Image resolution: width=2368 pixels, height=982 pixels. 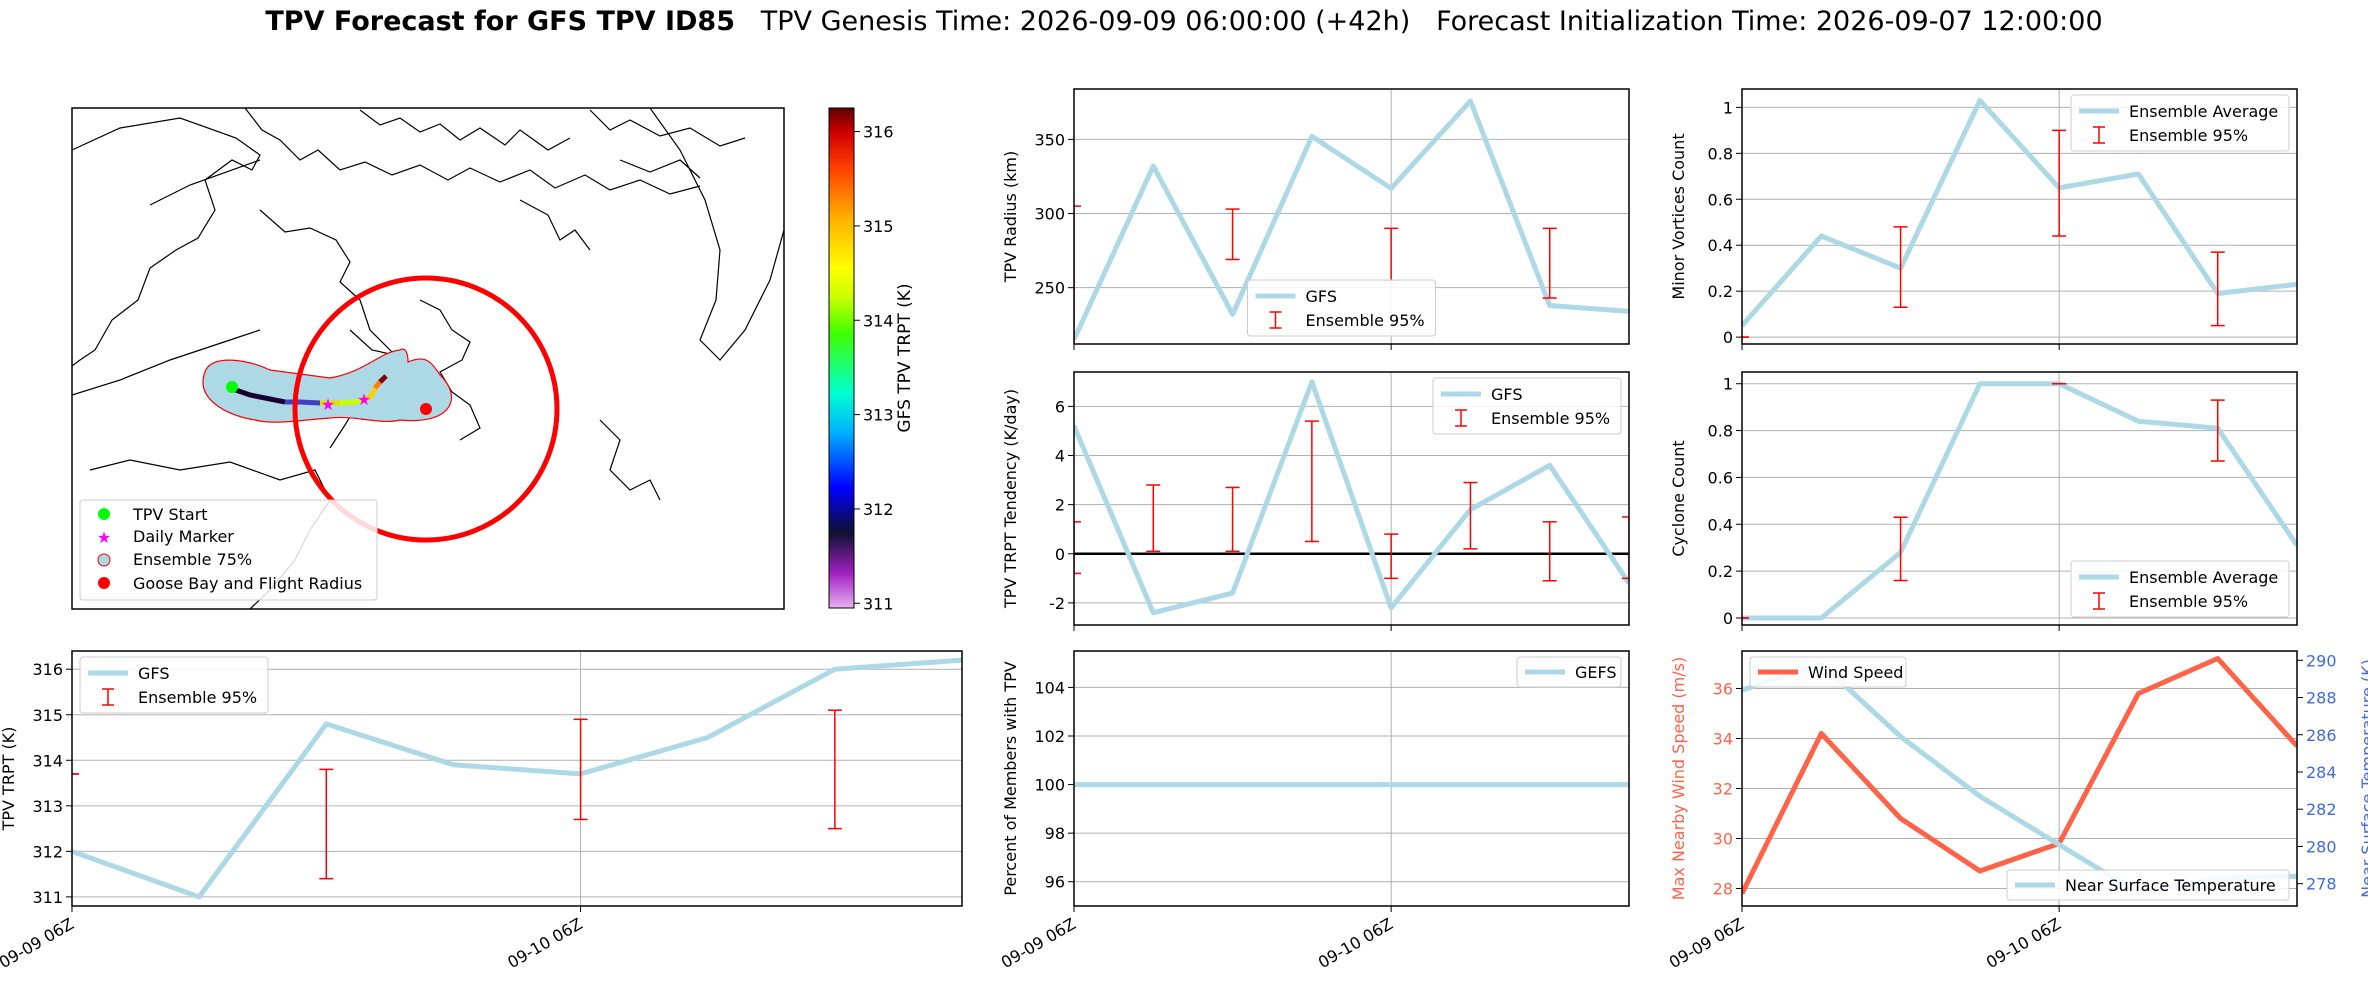 What do you see at coordinates (1010, 217) in the screenshot?
I see `y-axis-label: TPV Radius (km)` at bounding box center [1010, 217].